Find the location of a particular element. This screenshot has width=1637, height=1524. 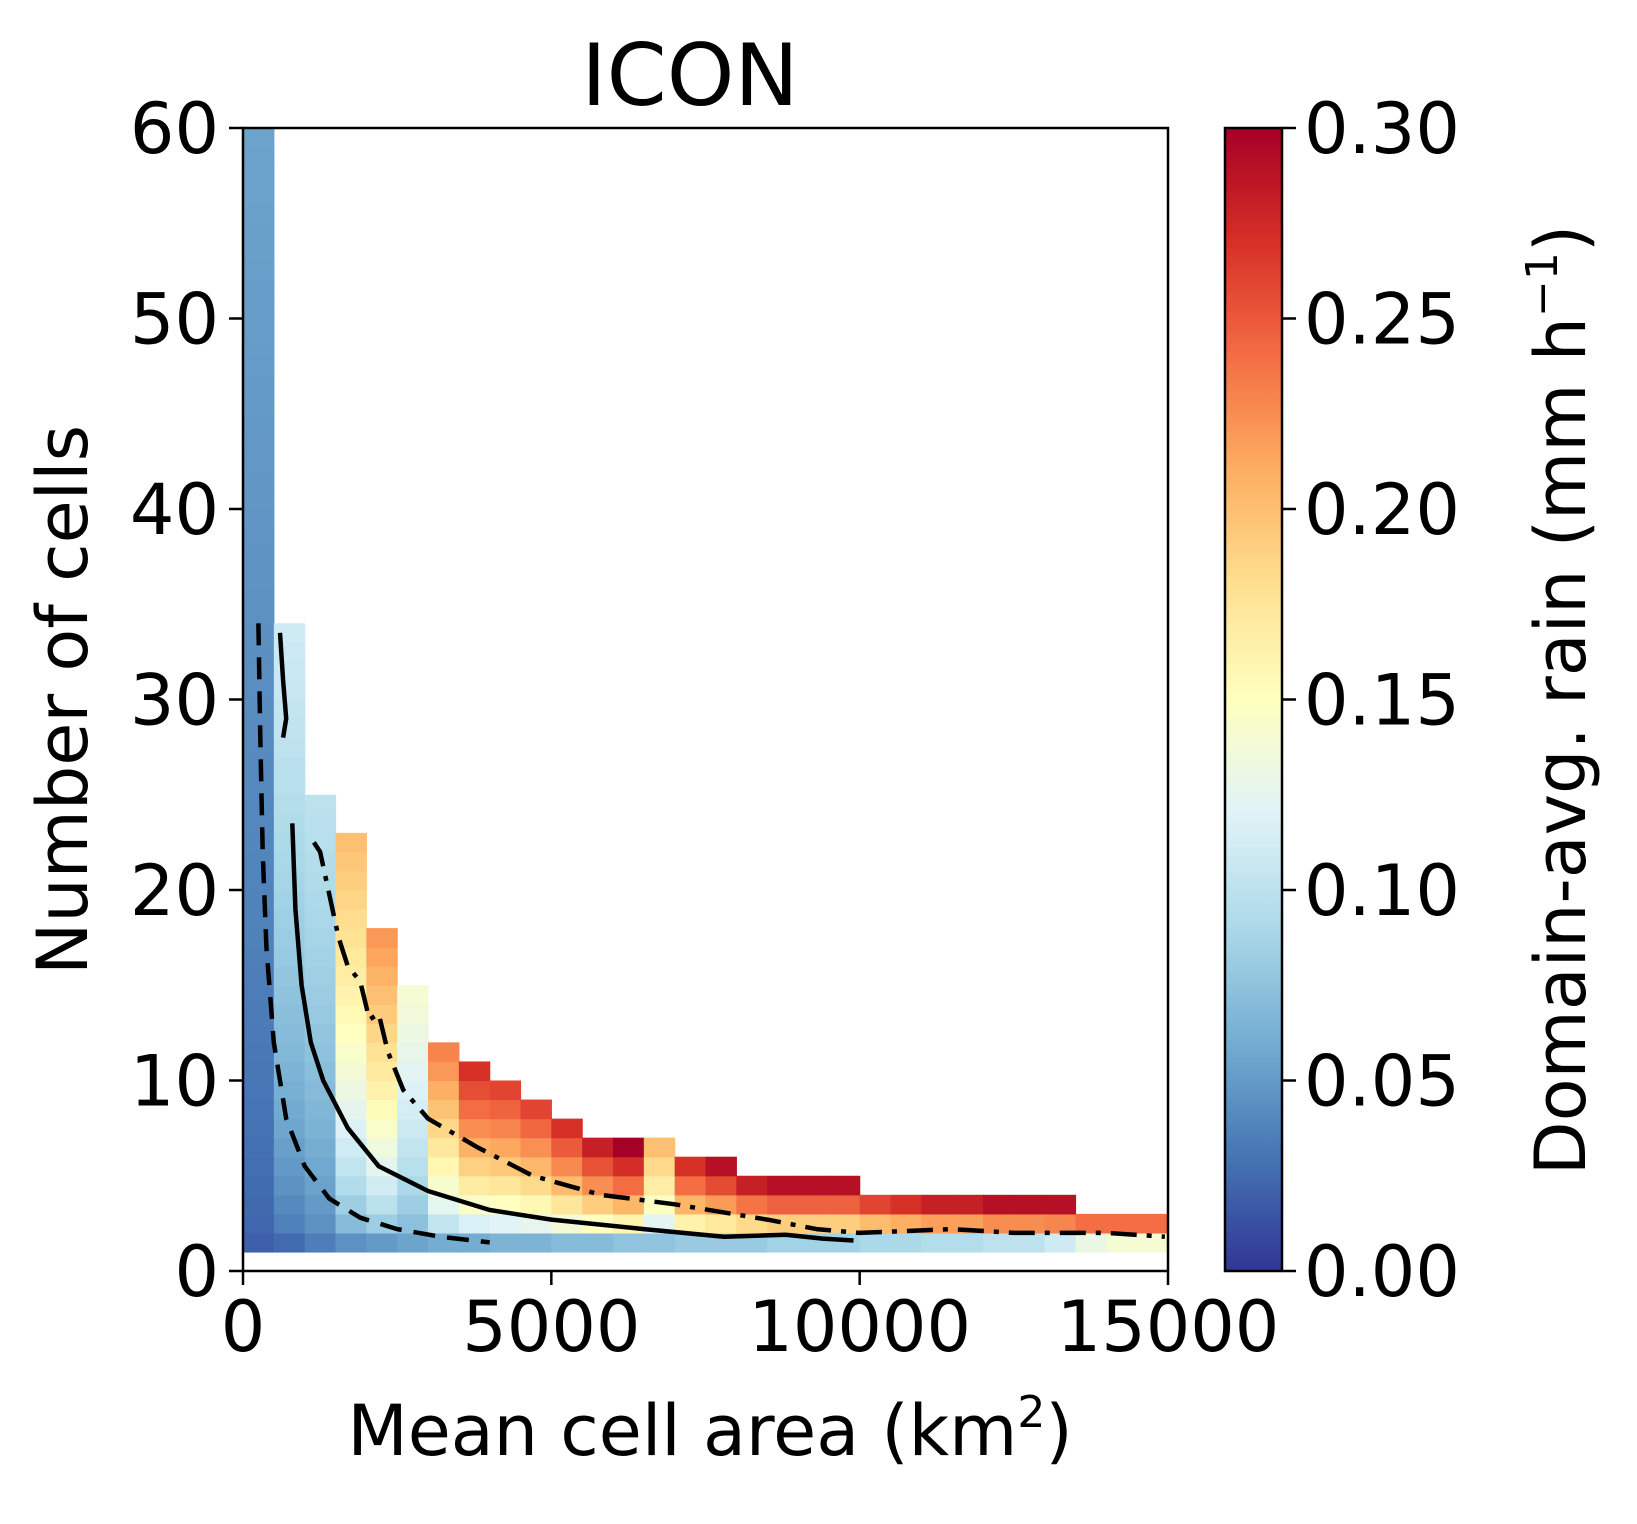

y-tick-label: 60 is located at coordinates (174, 129).